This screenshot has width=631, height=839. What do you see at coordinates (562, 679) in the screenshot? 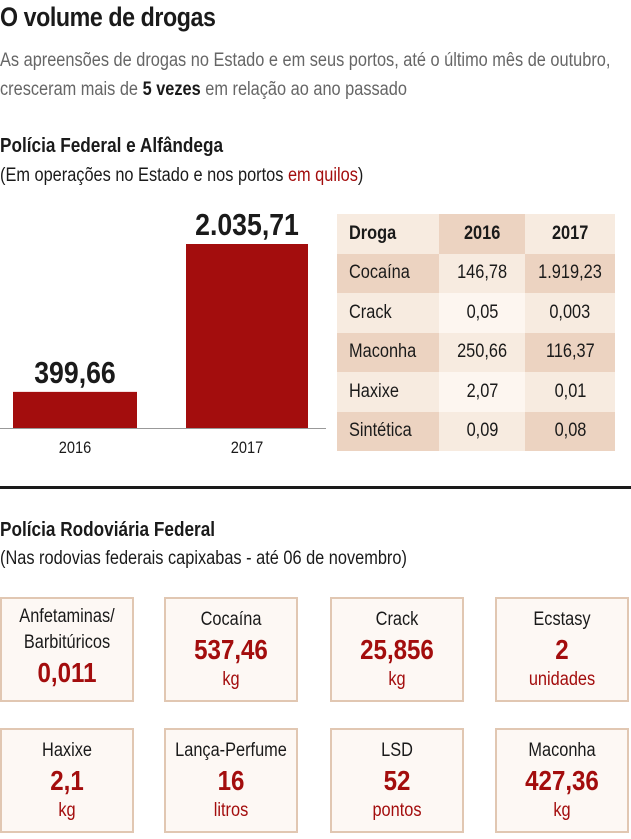
I see `card-unit: unidades` at bounding box center [562, 679].